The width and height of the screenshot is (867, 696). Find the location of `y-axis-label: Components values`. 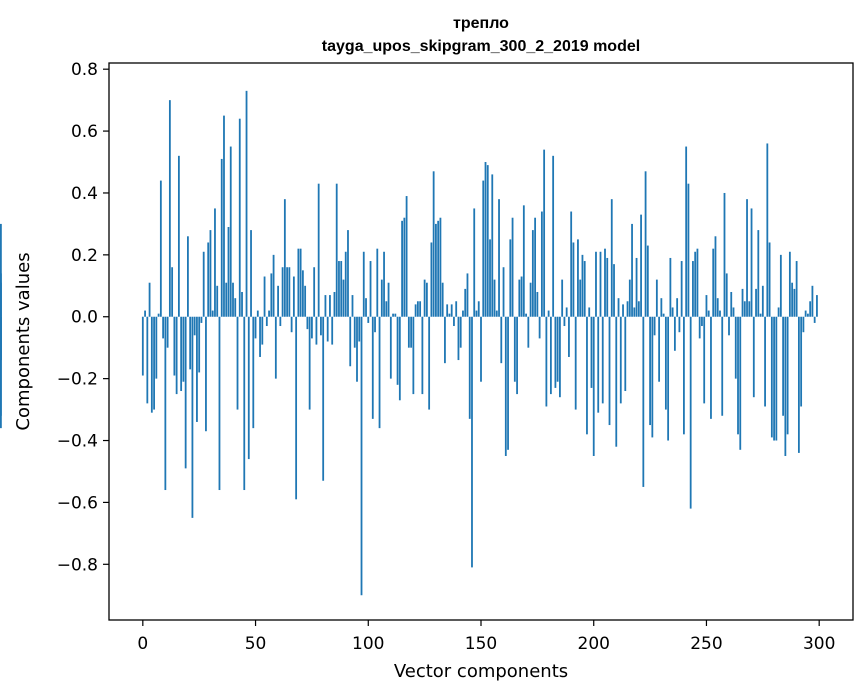

y-axis-label: Components values is located at coordinates (23, 341).